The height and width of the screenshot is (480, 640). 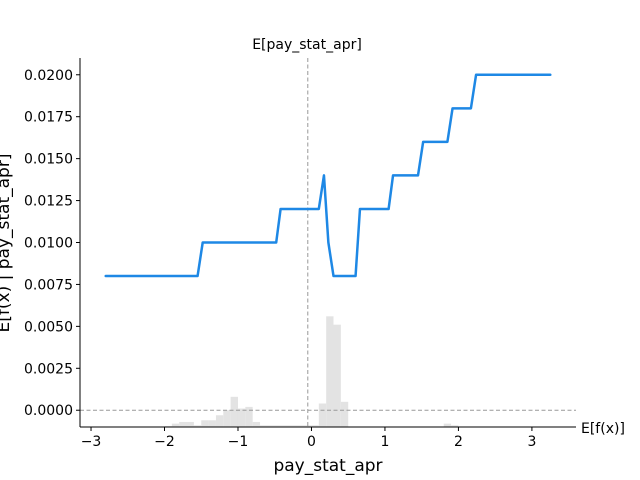 What do you see at coordinates (91, 442) in the screenshot?
I see `x-tick-label: −3` at bounding box center [91, 442].